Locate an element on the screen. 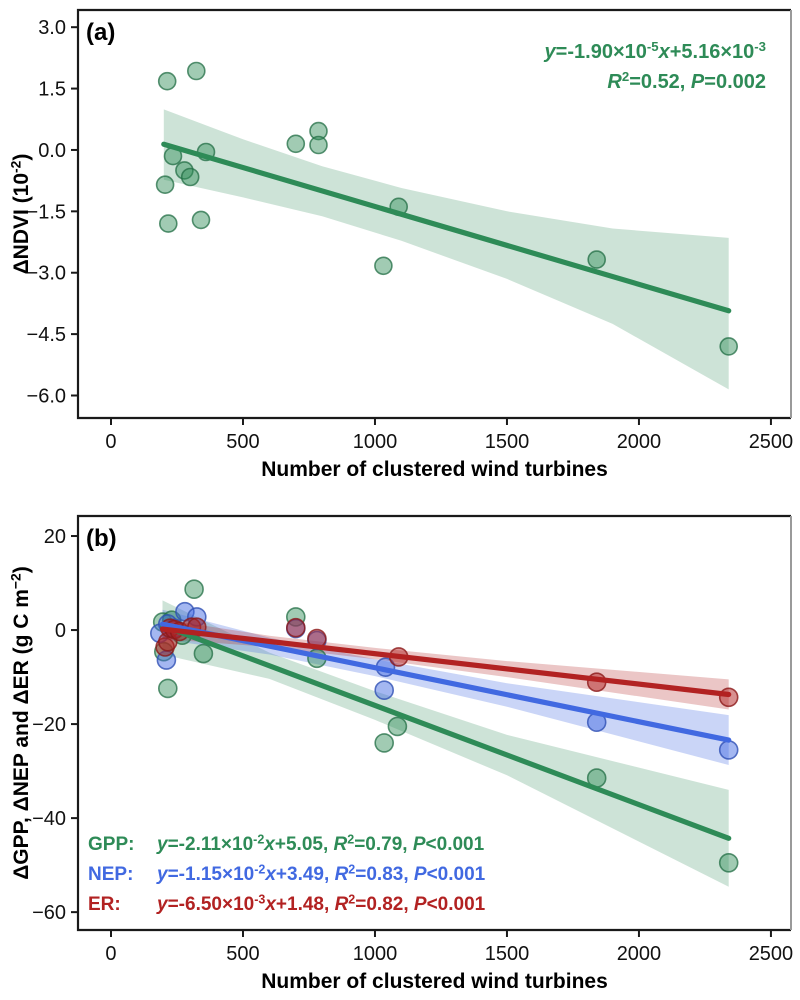 This screenshot has height=1000, width=800. y-tick-label: 3.0 is located at coordinates (52, 28).